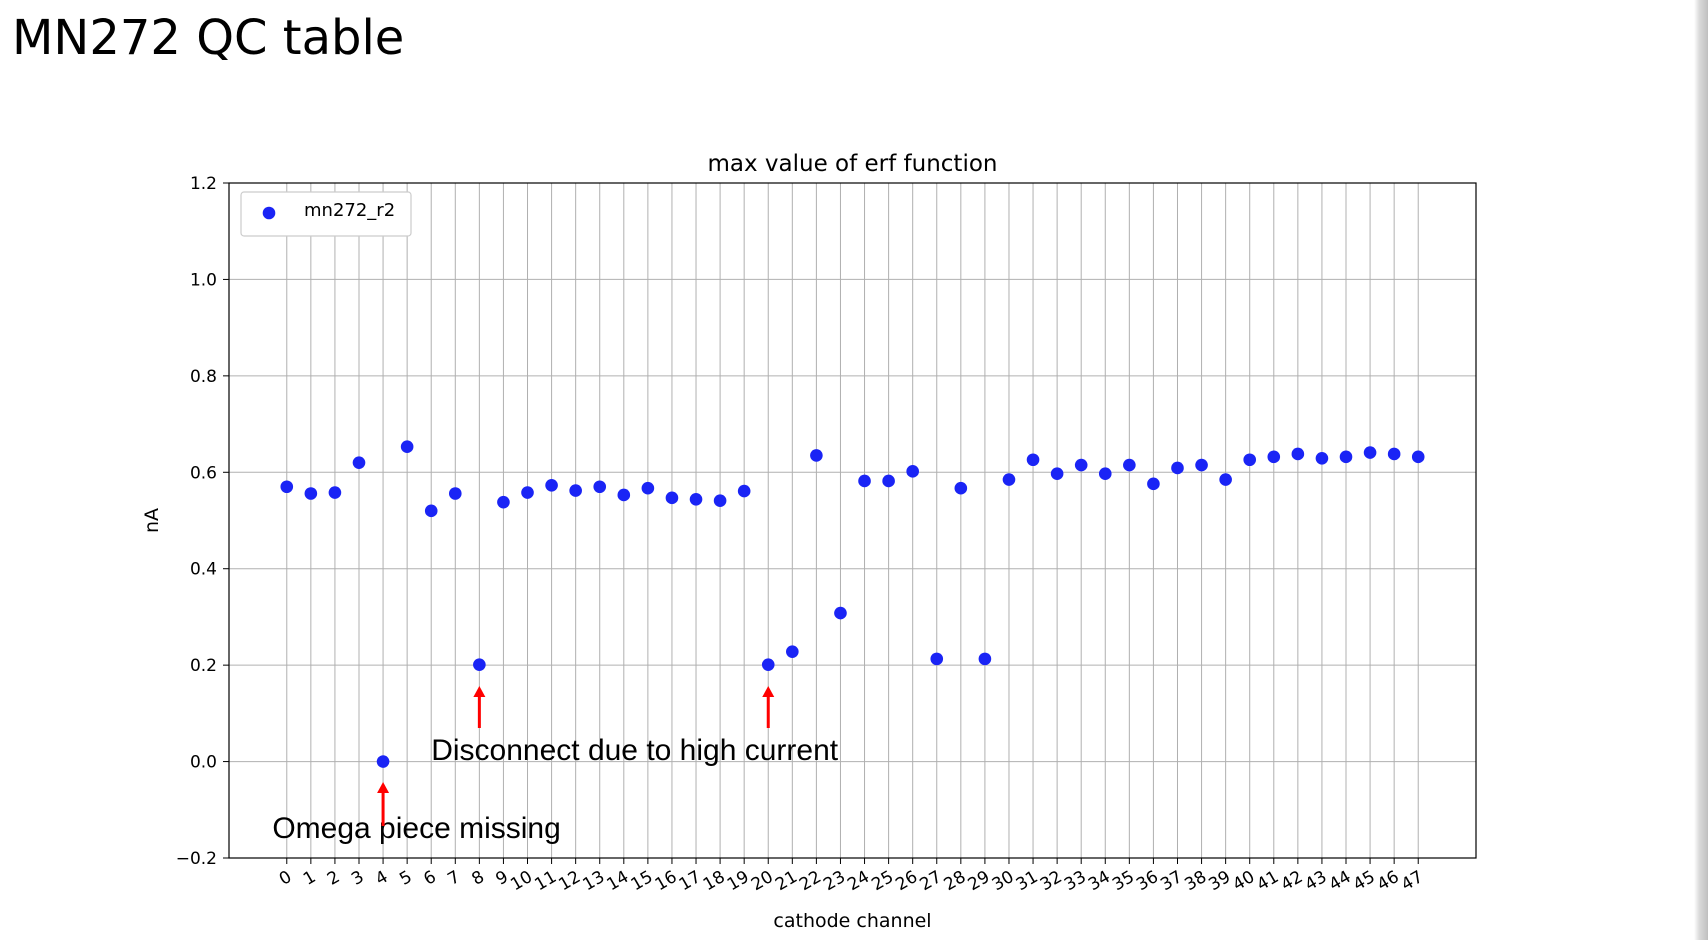  Describe the element at coordinates (906, 881) in the screenshot. I see `x-tick-label: 26` at that location.